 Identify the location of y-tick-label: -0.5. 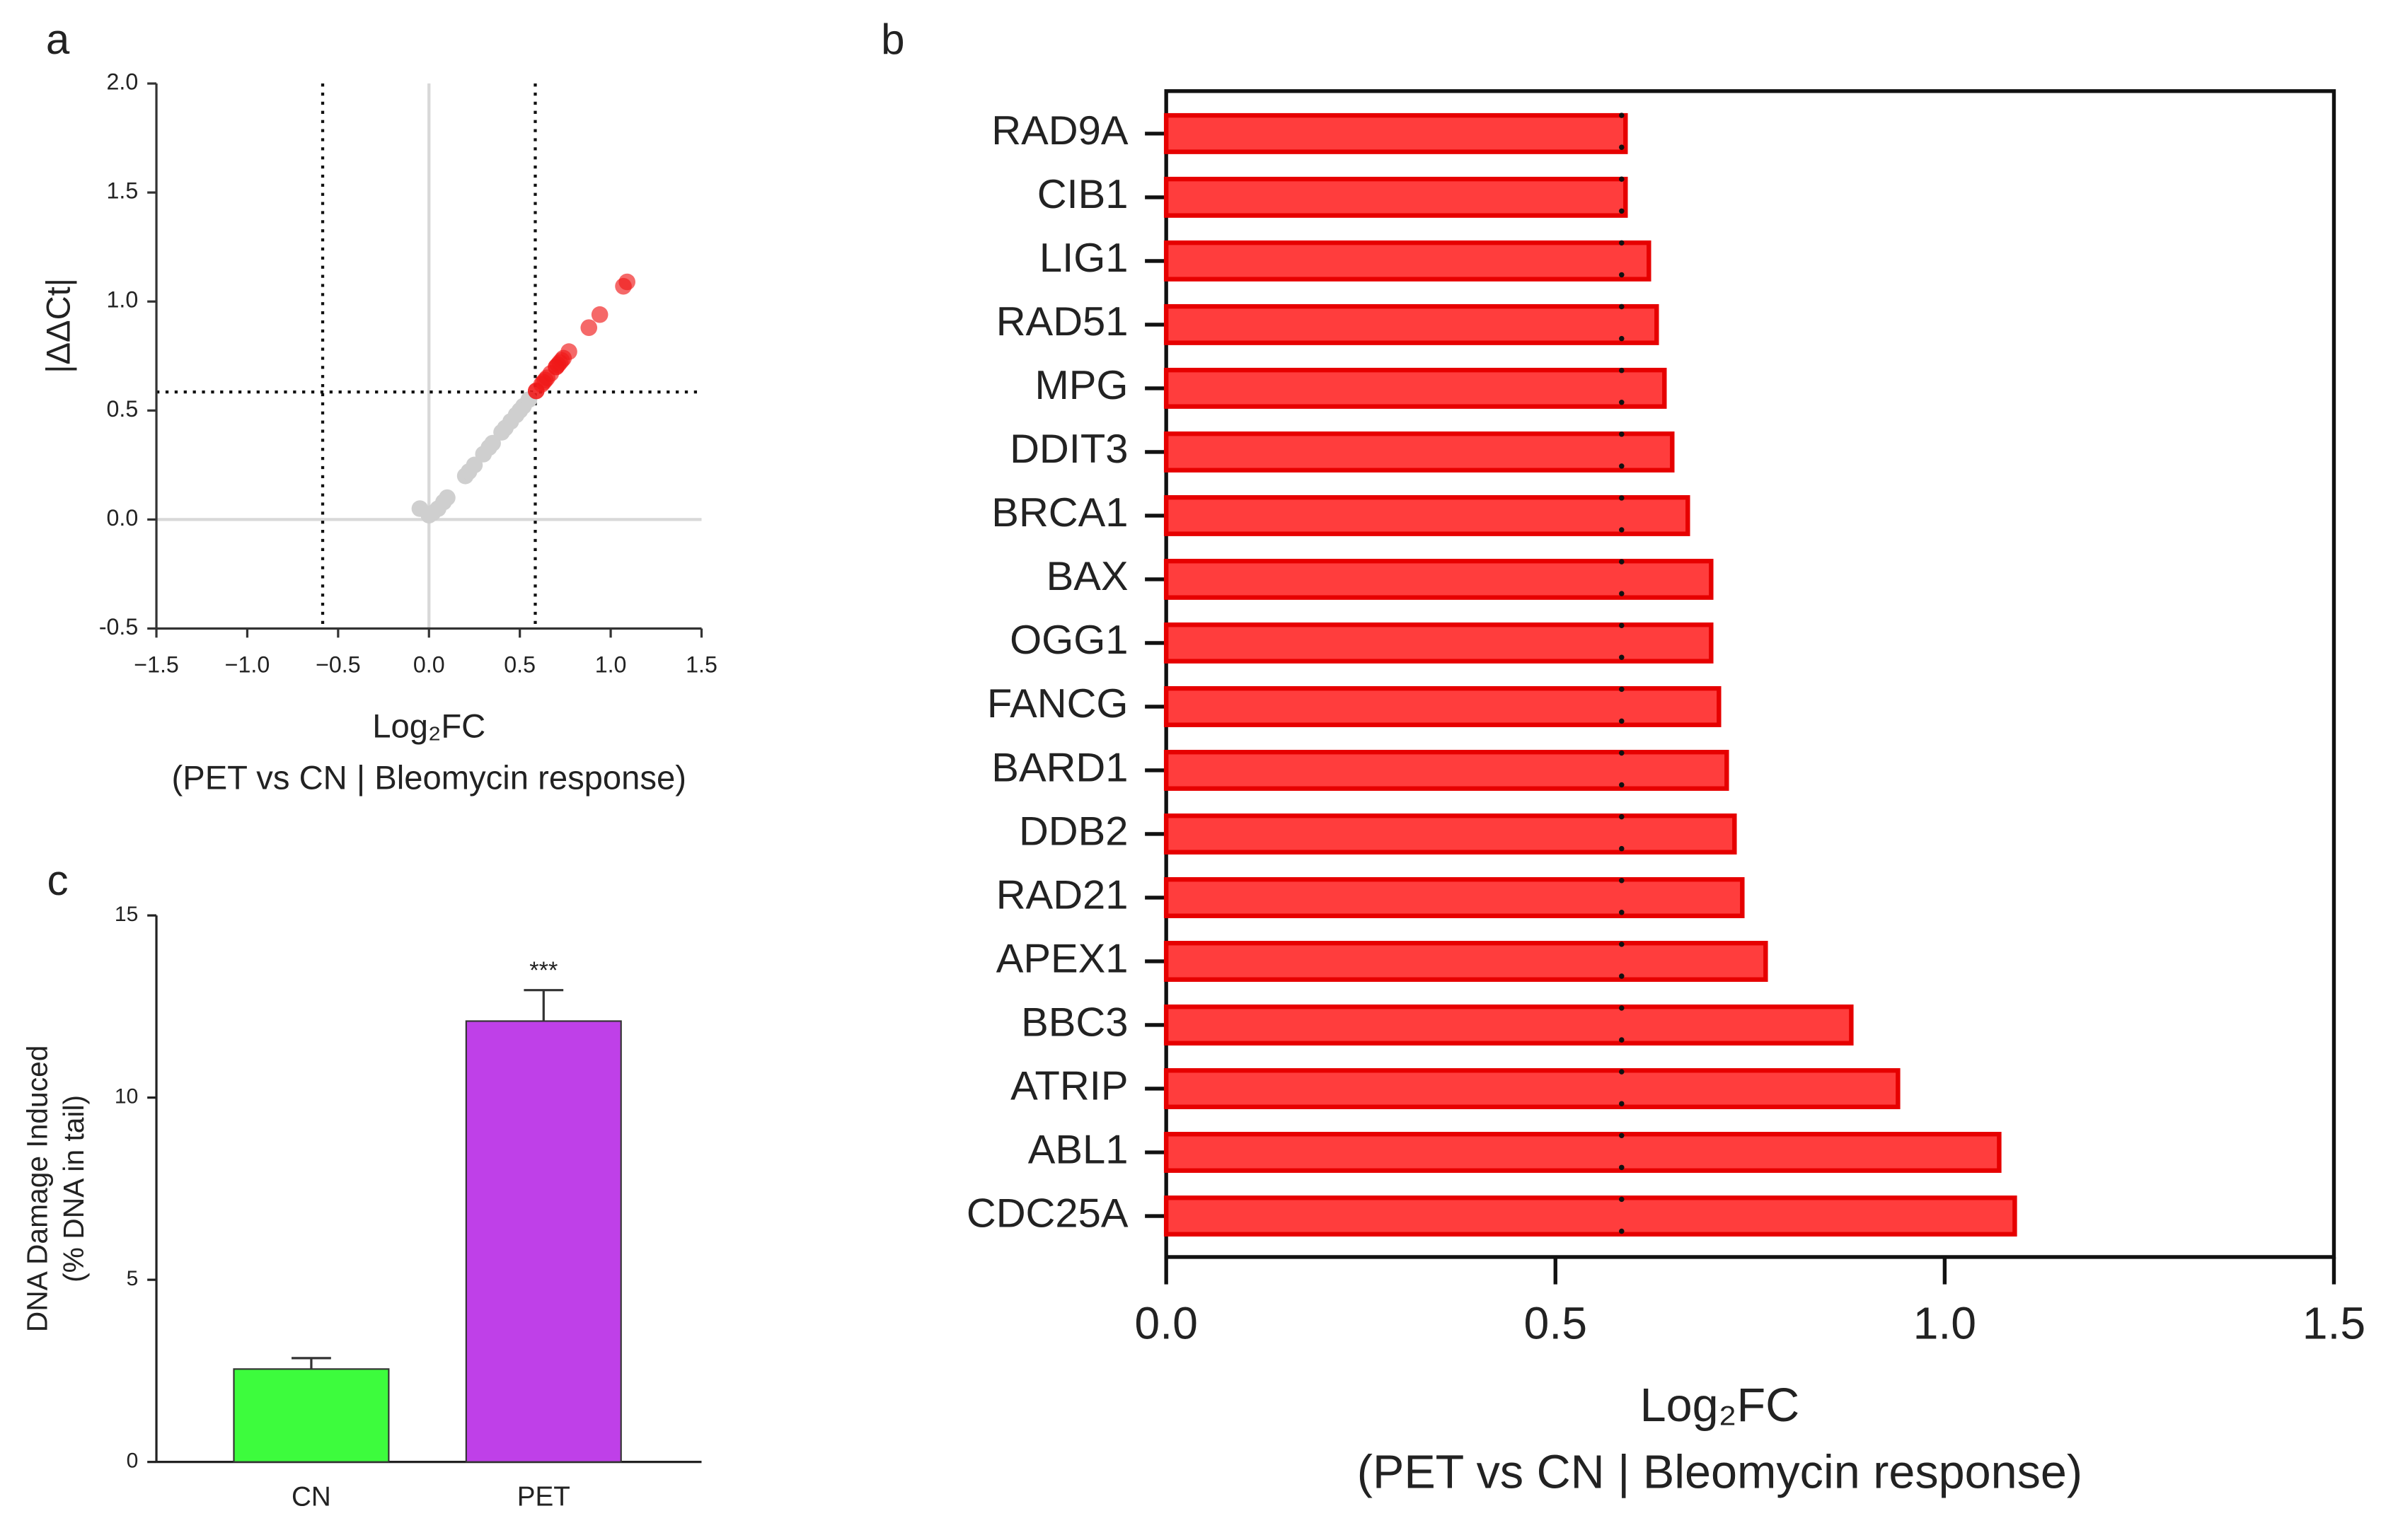
(119, 626).